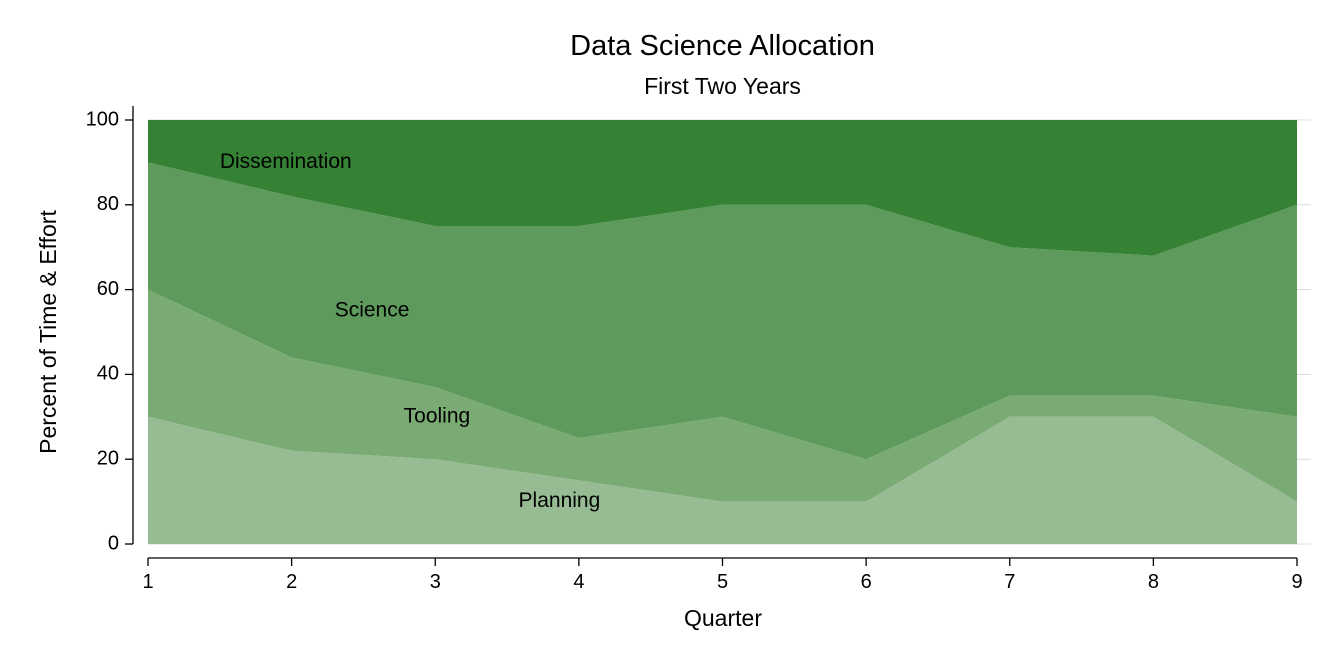  I want to click on y-tick-label-20: 20, so click(108, 458).